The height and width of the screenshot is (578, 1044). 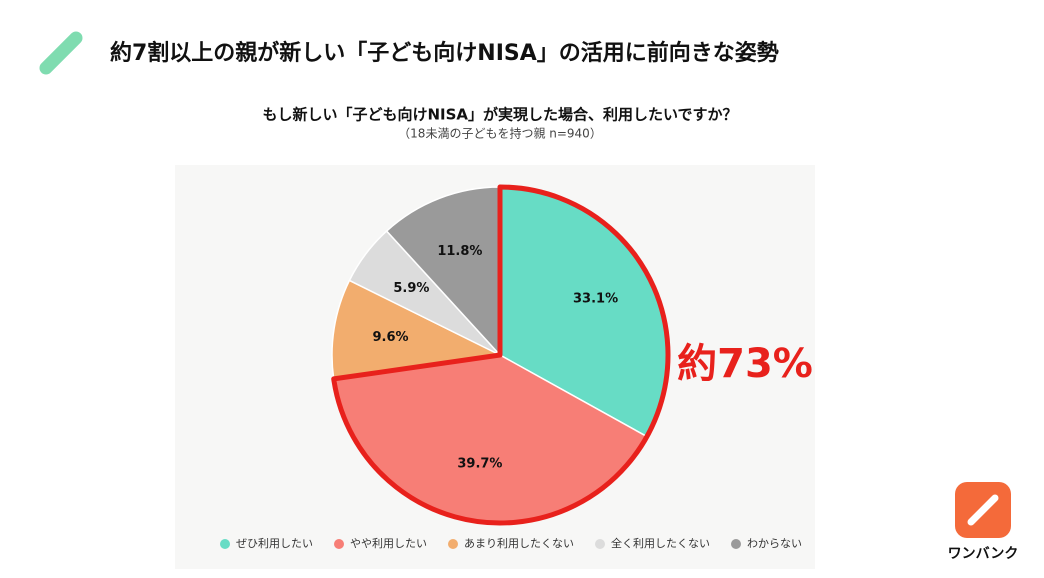 I want to click on data-label: 39.7%, so click(x=479, y=464).